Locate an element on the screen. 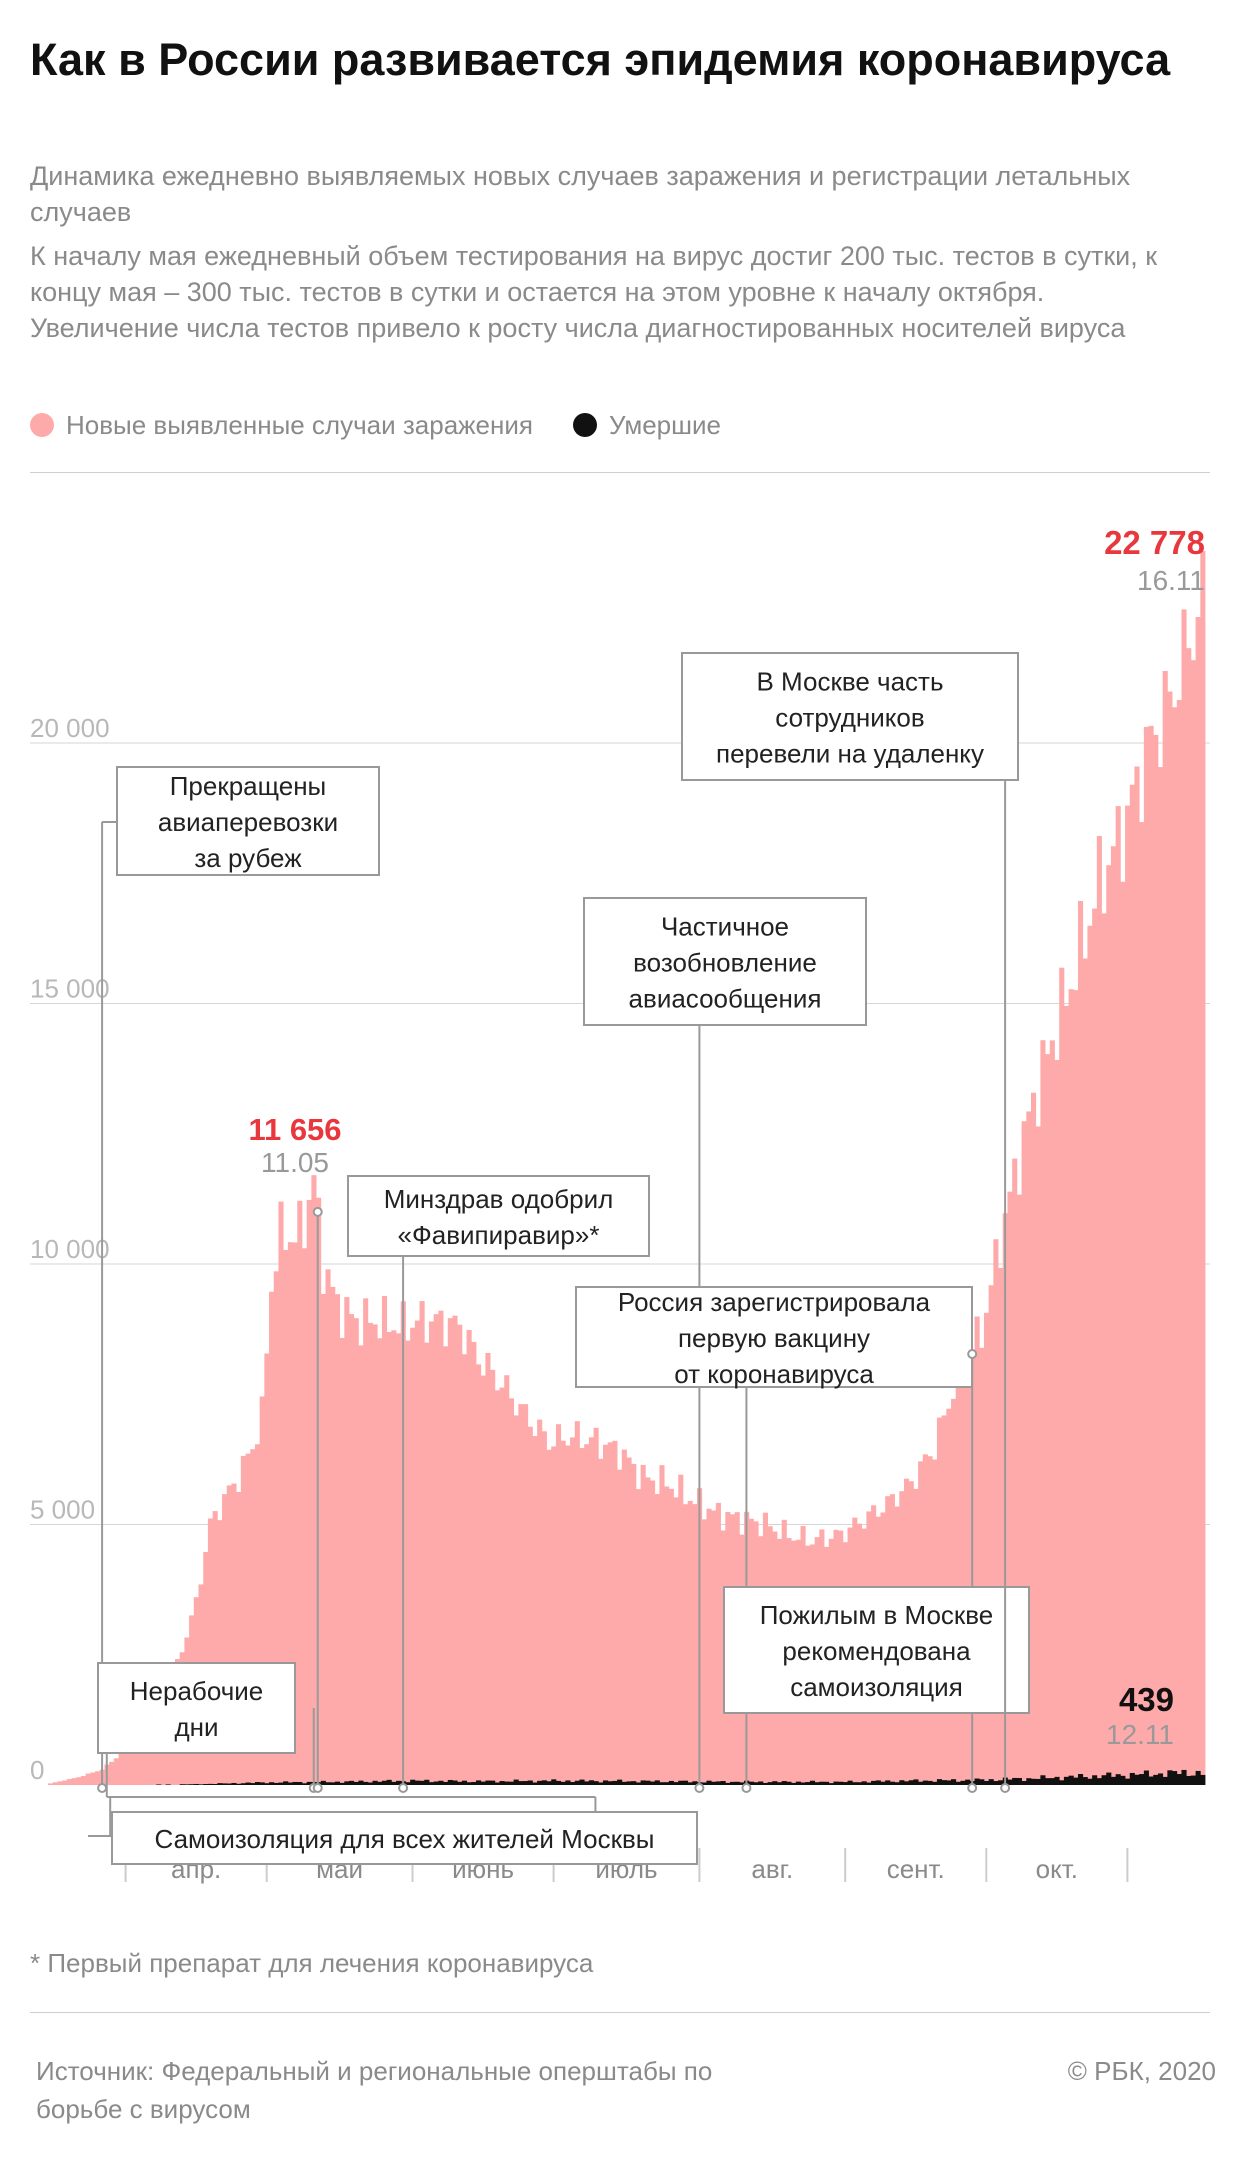 This screenshot has width=1240, height=2158. legend-label-deaths: Умершие is located at coordinates (664, 424).